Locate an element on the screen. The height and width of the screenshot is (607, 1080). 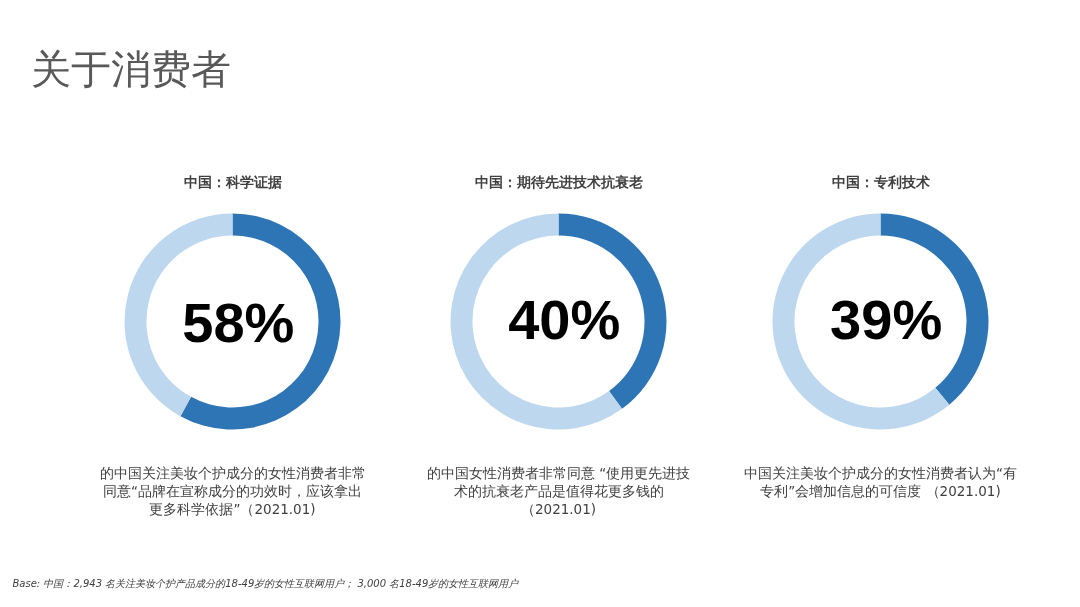
chart-title: 中国：期待先进技术抗衰老 is located at coordinates (558, 181).